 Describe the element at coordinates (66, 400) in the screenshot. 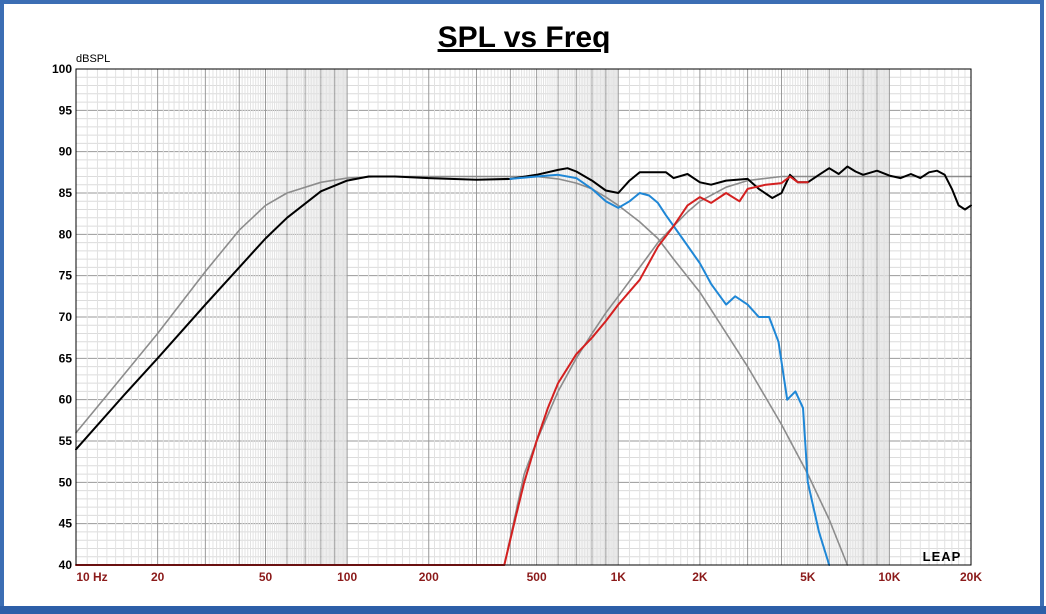

I see `y-tick-label: 60` at that location.